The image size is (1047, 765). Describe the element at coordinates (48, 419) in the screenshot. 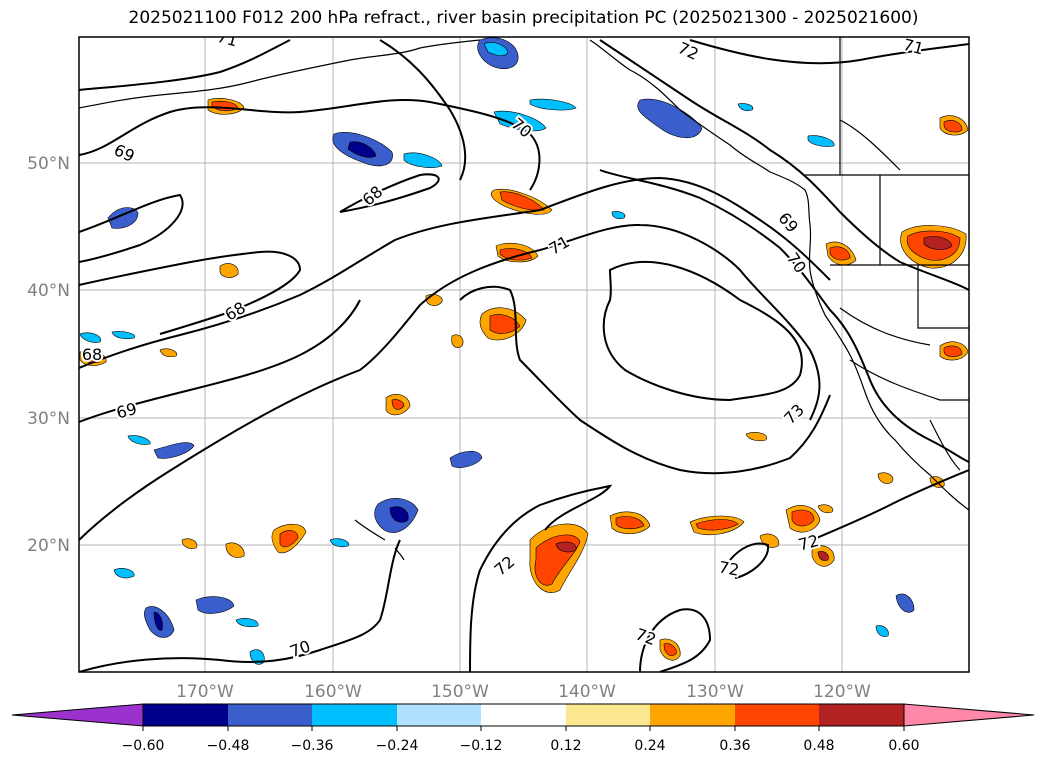

I see `lat-label-30n: 30°N` at that location.